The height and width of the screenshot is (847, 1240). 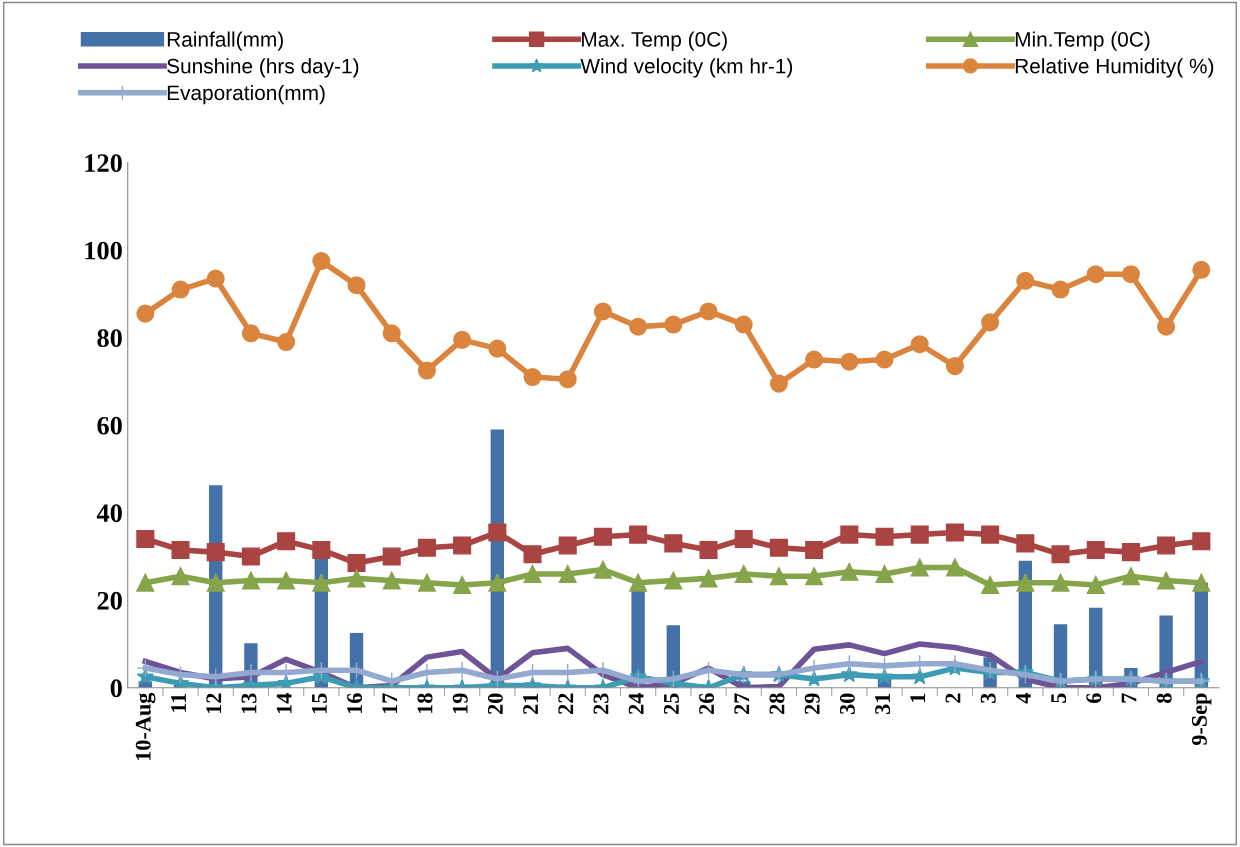 I want to click on x-tick-label: 19, so click(x=460, y=703).